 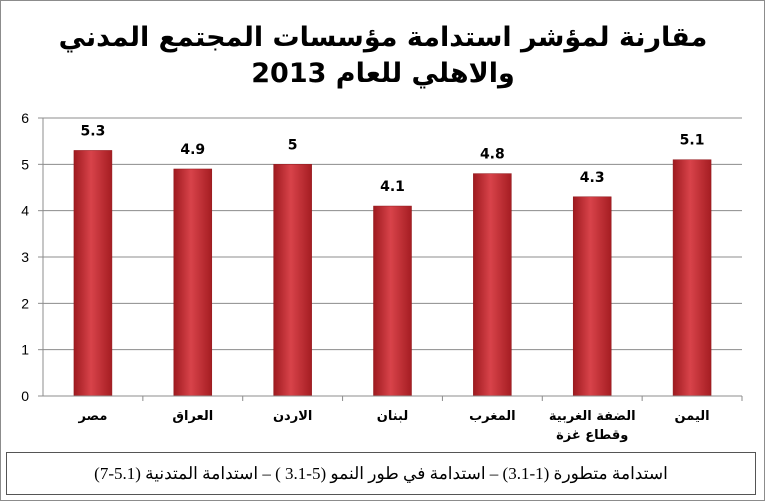 What do you see at coordinates (692, 141) in the screenshot?
I see `data-label: 5.1` at bounding box center [692, 141].